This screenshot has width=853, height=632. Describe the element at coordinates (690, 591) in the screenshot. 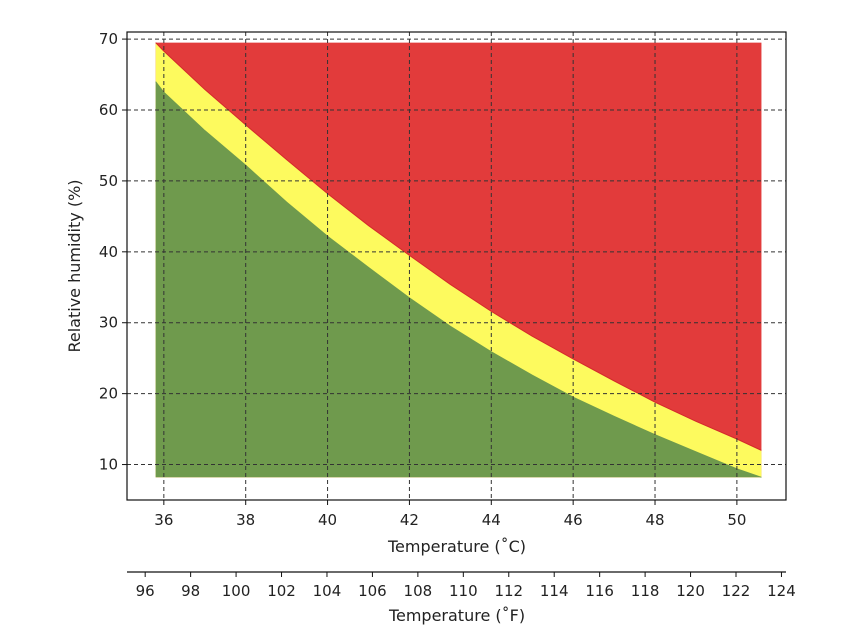

I see `x2-tick-label: 120` at that location.